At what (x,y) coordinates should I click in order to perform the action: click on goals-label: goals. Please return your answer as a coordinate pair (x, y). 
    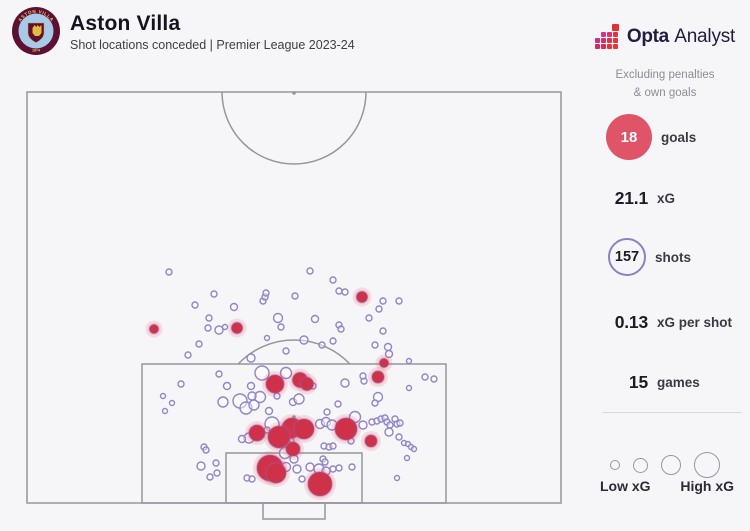
    Looking at the image, I should click on (679, 137).